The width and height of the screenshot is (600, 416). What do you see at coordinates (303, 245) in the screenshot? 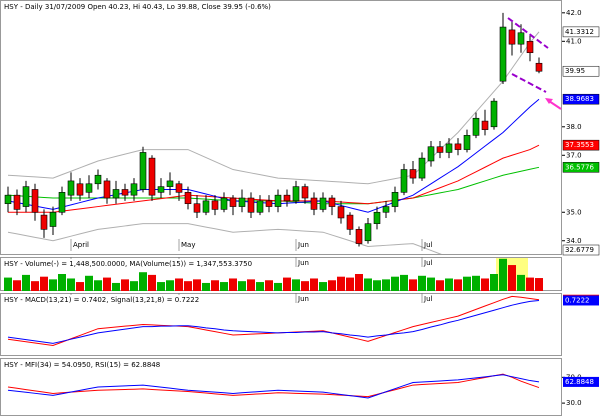
I see `x-tick-label: Jun` at bounding box center [303, 245].